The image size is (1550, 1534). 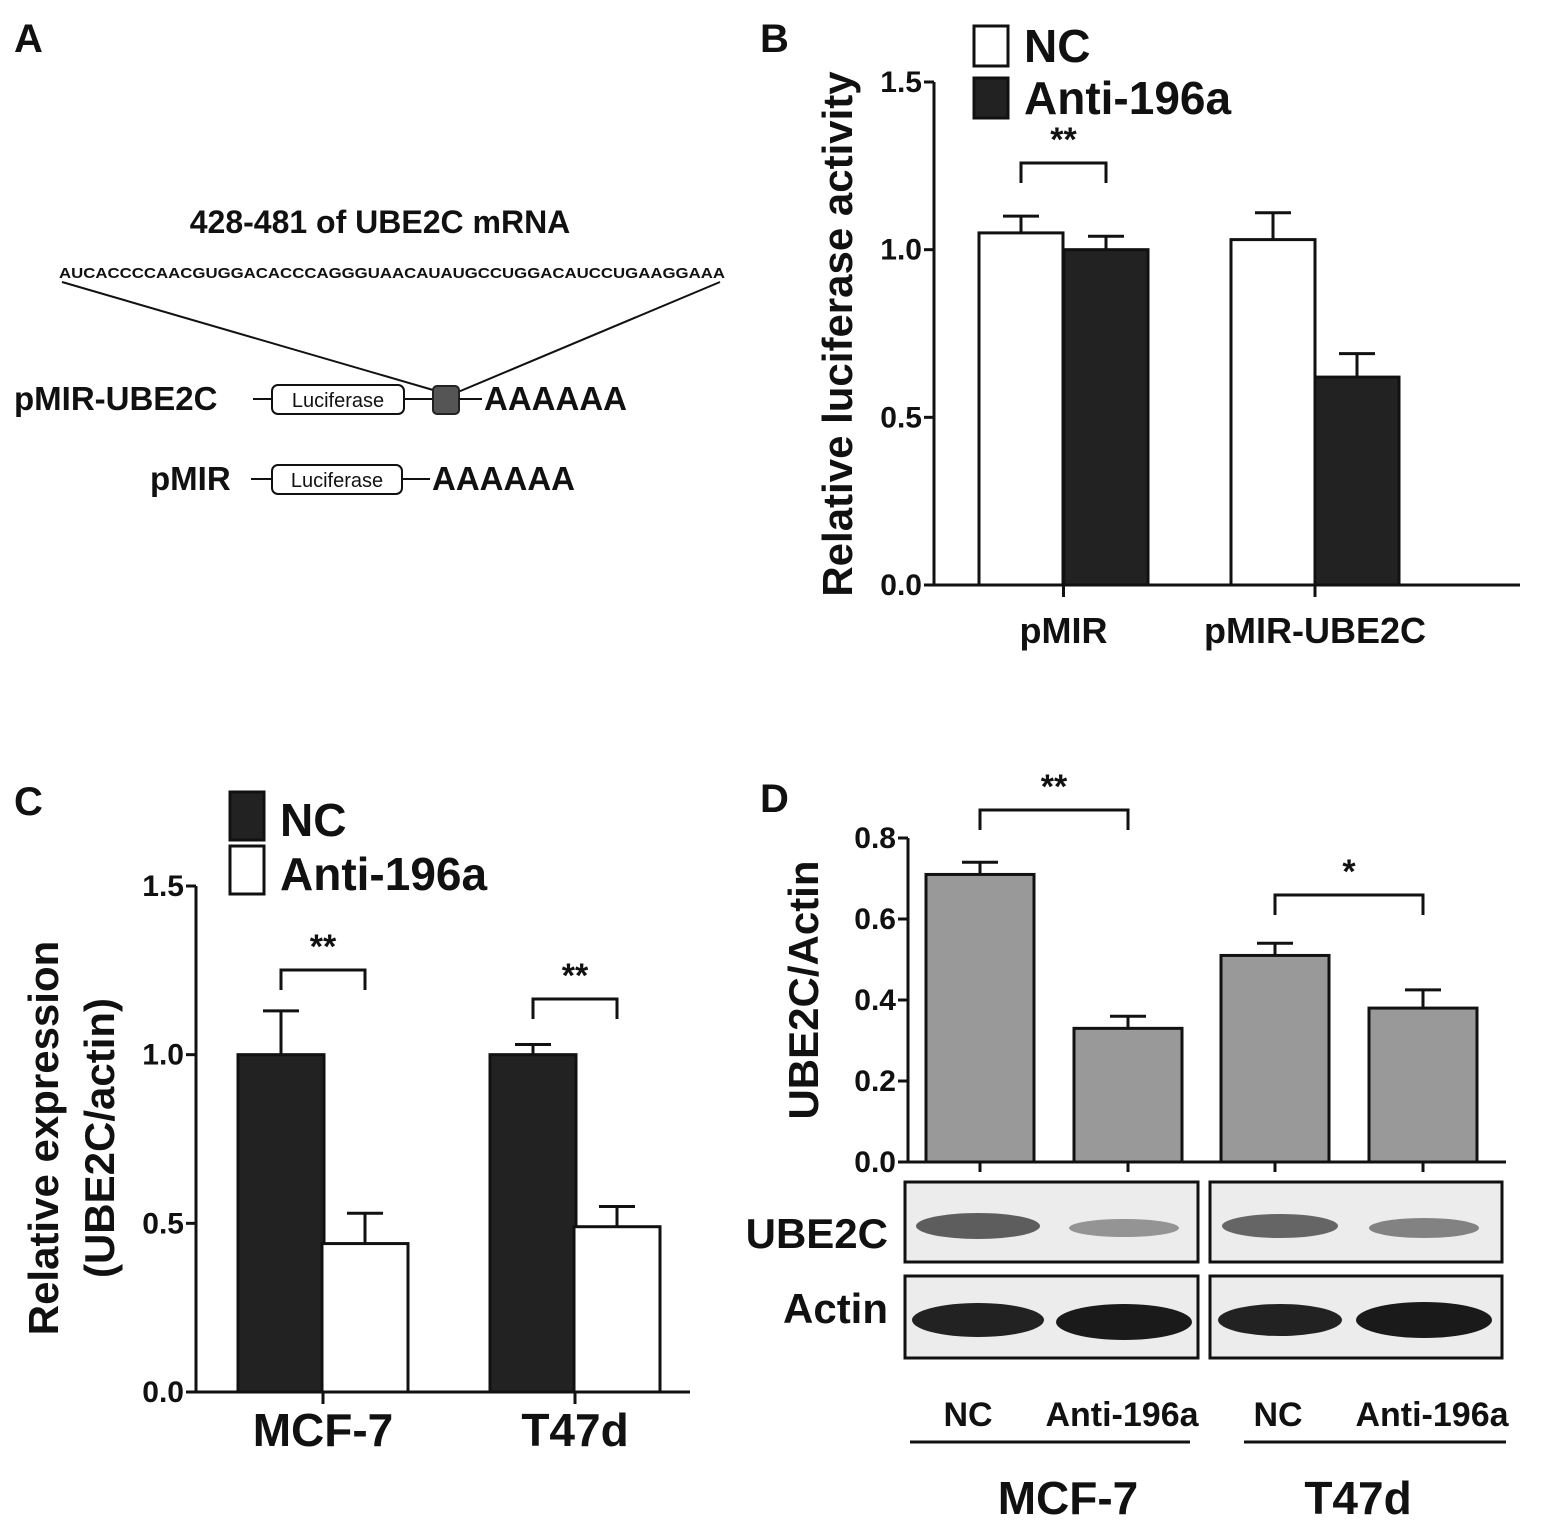 What do you see at coordinates (803, 989) in the screenshot?
I see `y-axis-title: UBE2C/Actin` at bounding box center [803, 989].